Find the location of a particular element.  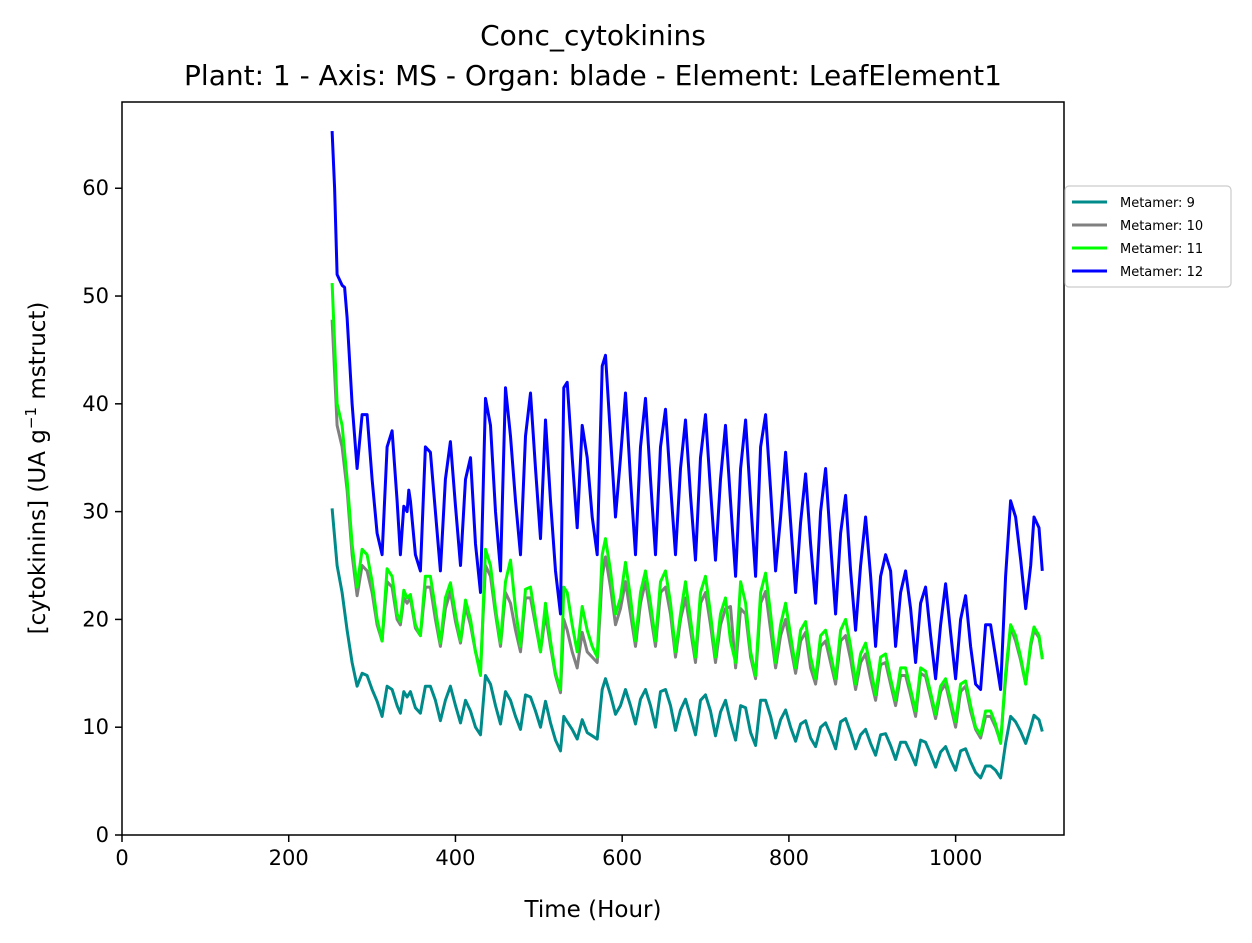

y-tick-label: 30 is located at coordinates (95, 512).